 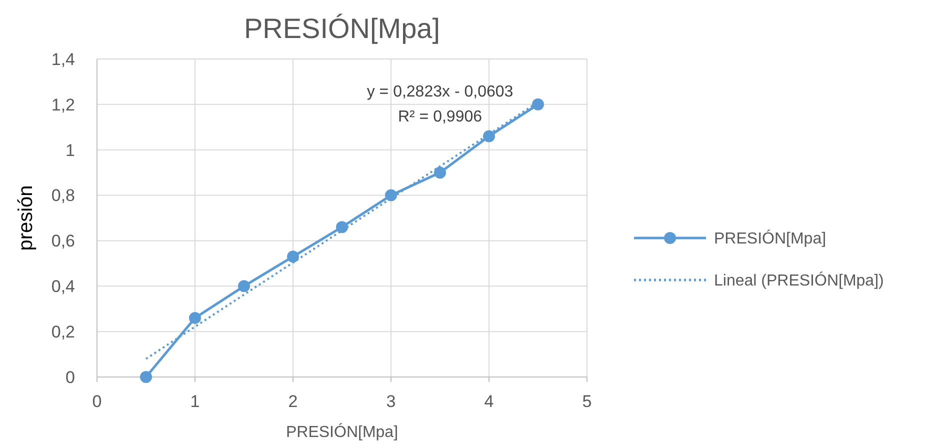 I want to click on x-tick-label: 5, so click(x=587, y=401).